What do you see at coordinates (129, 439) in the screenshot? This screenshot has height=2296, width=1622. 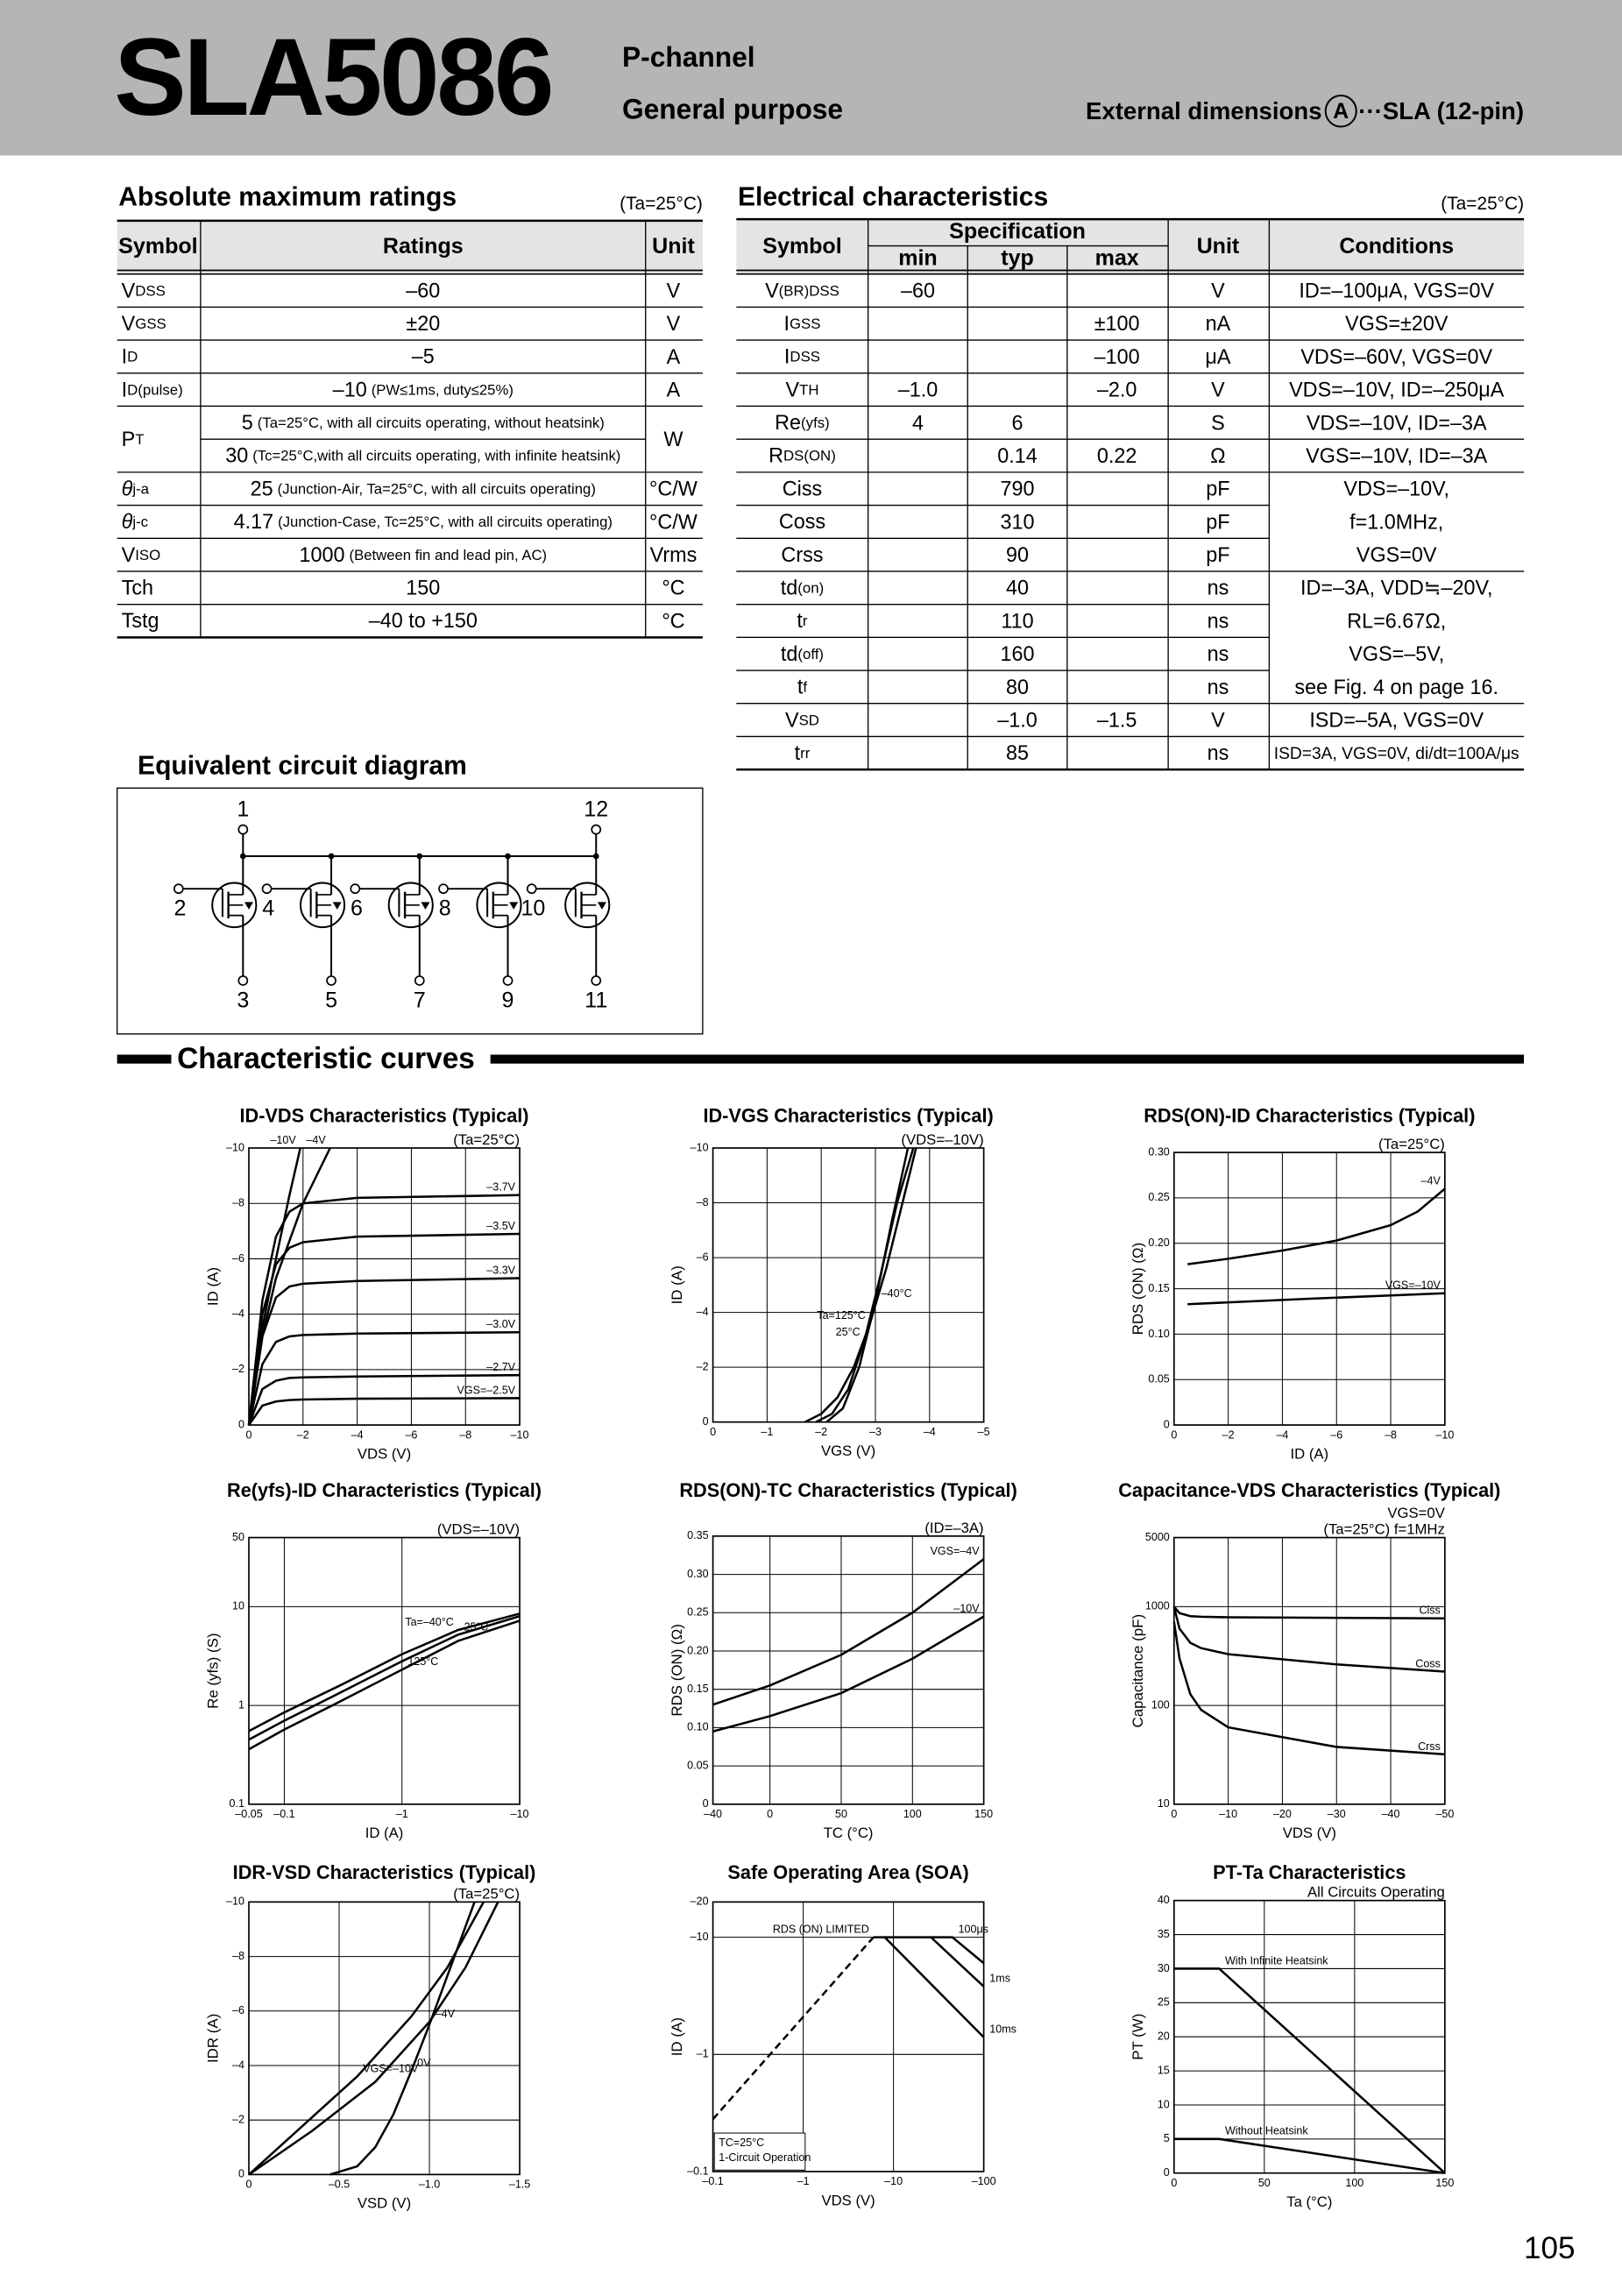 I see `symbol-main: P` at bounding box center [129, 439].